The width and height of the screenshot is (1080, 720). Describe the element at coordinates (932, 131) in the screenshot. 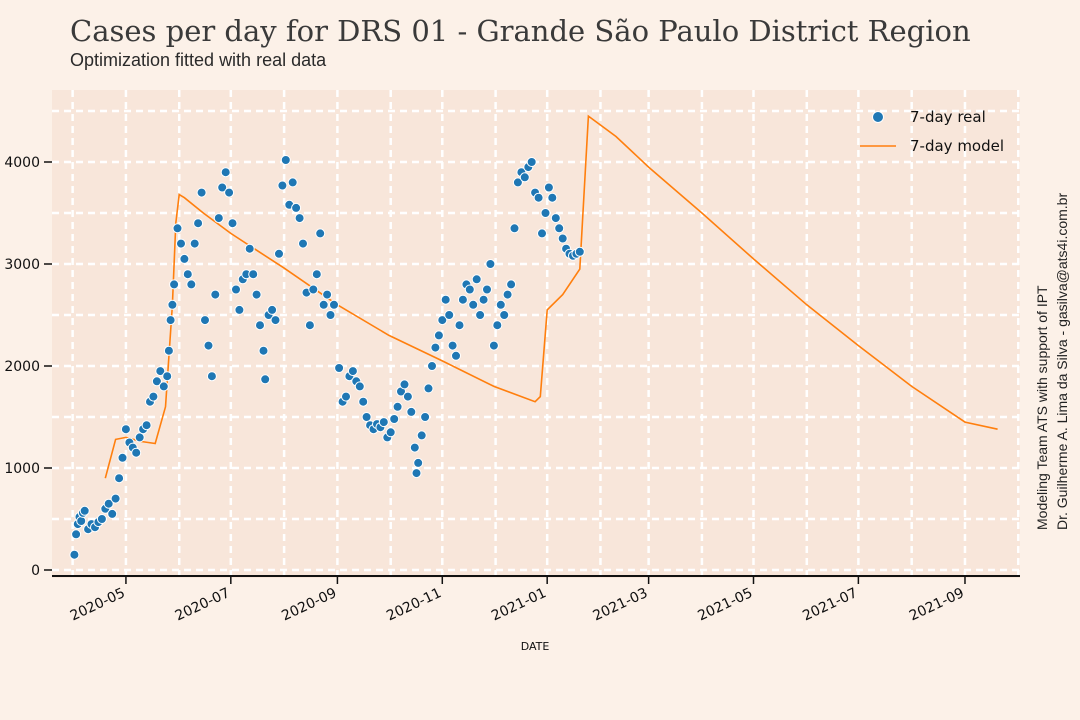

I see `legend: 7-day real 7-day model` at that location.